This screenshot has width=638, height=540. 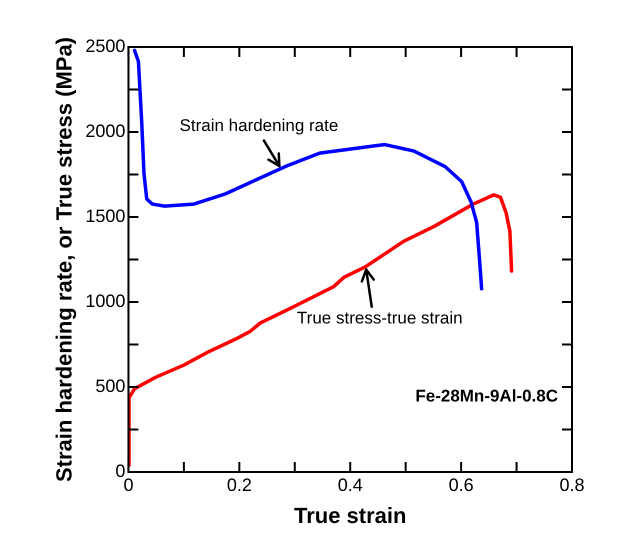 What do you see at coordinates (63, 259) in the screenshot?
I see `y-axis-title: Strain hardening rate, or True stress (MPa)` at bounding box center [63, 259].